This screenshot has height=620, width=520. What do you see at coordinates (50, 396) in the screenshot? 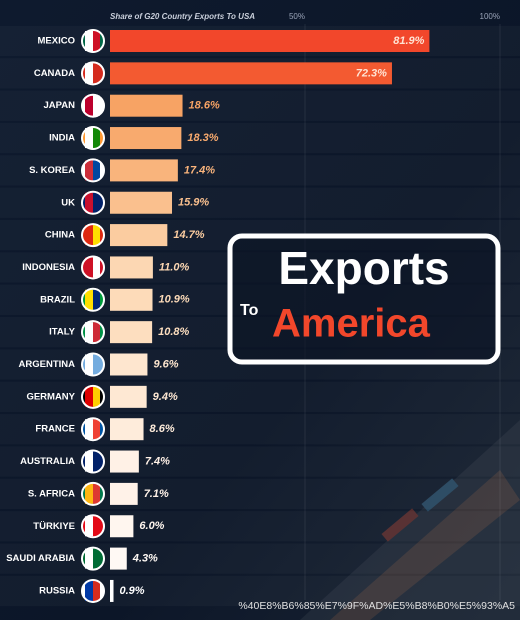
I see `y-tick-label: GERMANY` at bounding box center [50, 396].